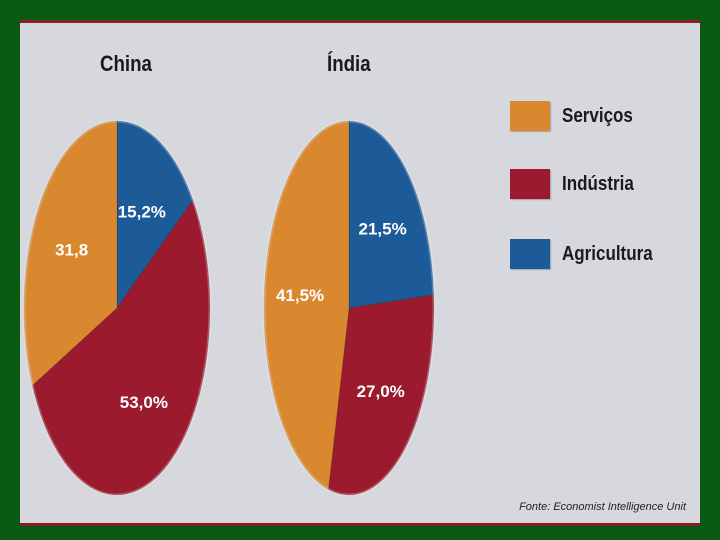 This screenshot has height=540, width=720. I want to click on legend-swatch-industria, so click(530, 184).